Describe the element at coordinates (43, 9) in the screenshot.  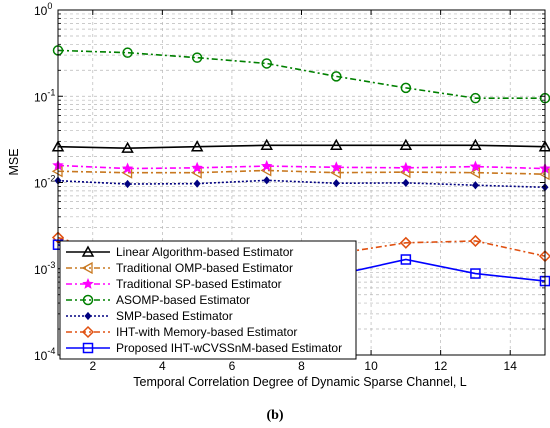
I see `y-tick-label: 10⁰` at that location.